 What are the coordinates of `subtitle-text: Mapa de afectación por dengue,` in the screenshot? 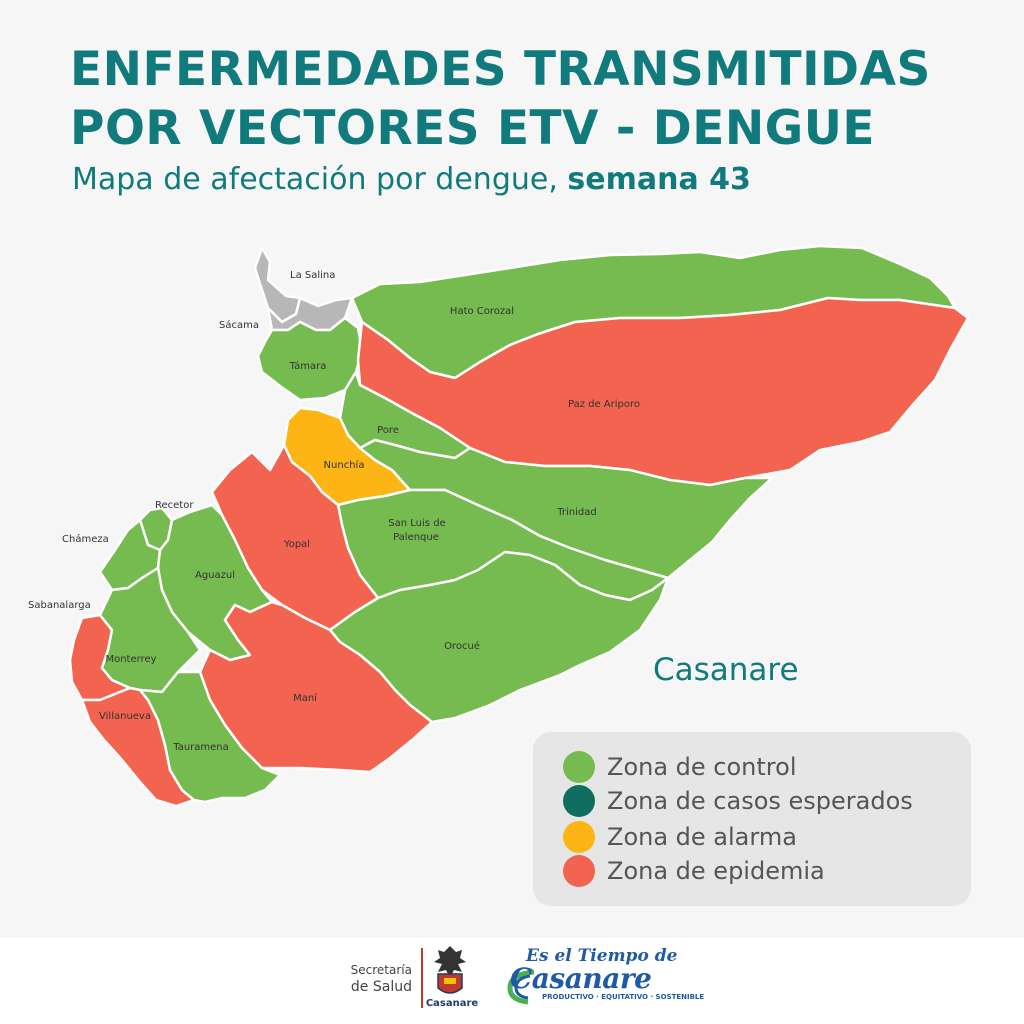 It's located at (320, 179).